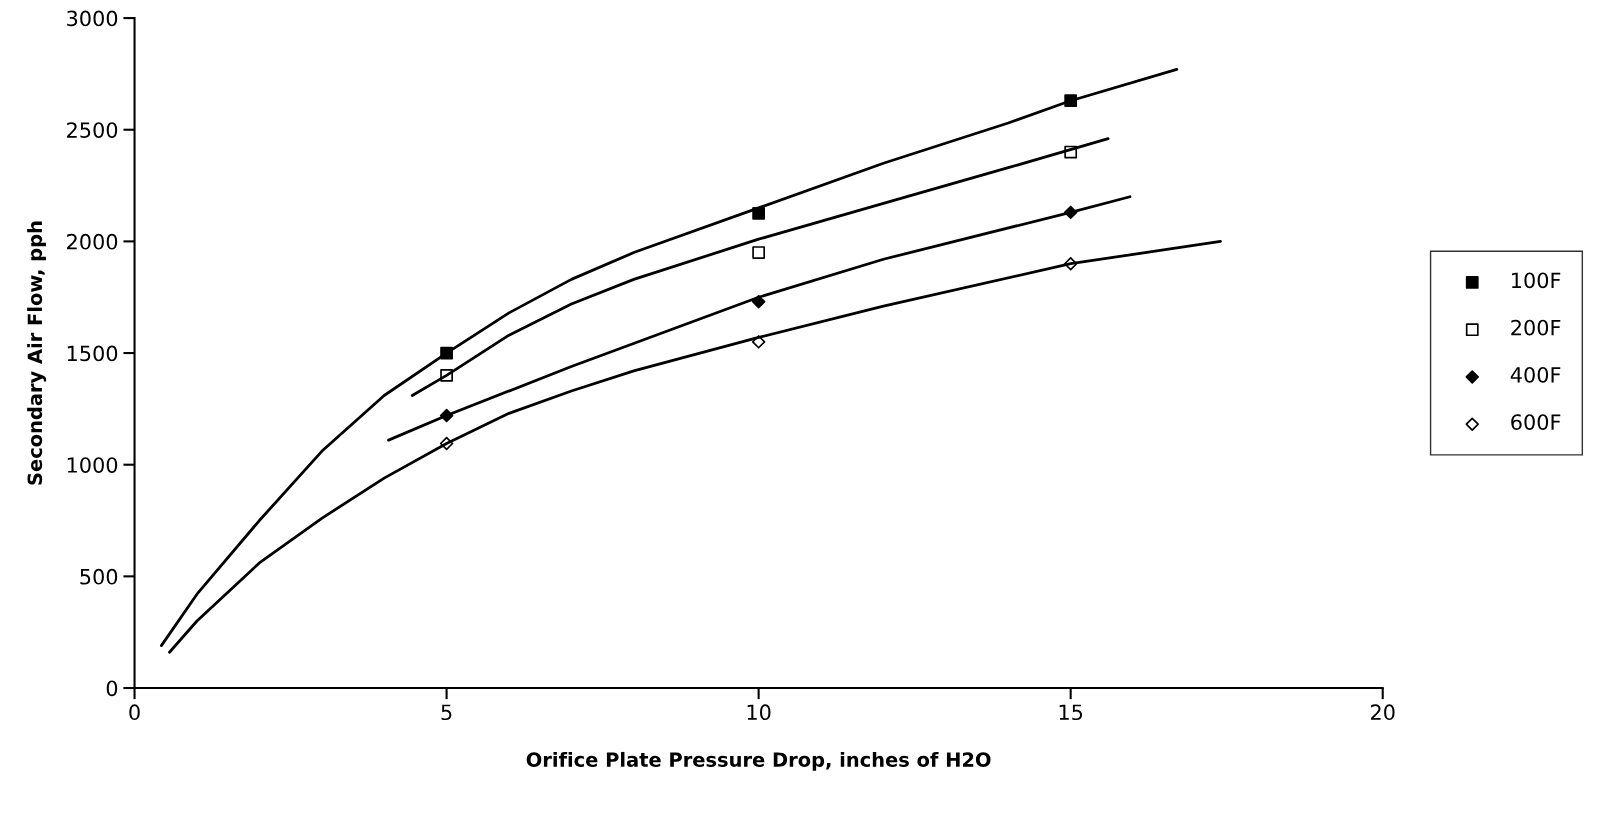 The width and height of the screenshot is (1621, 822). Describe the element at coordinates (92, 465) in the screenshot. I see `y-tick-label: 1000` at that location.